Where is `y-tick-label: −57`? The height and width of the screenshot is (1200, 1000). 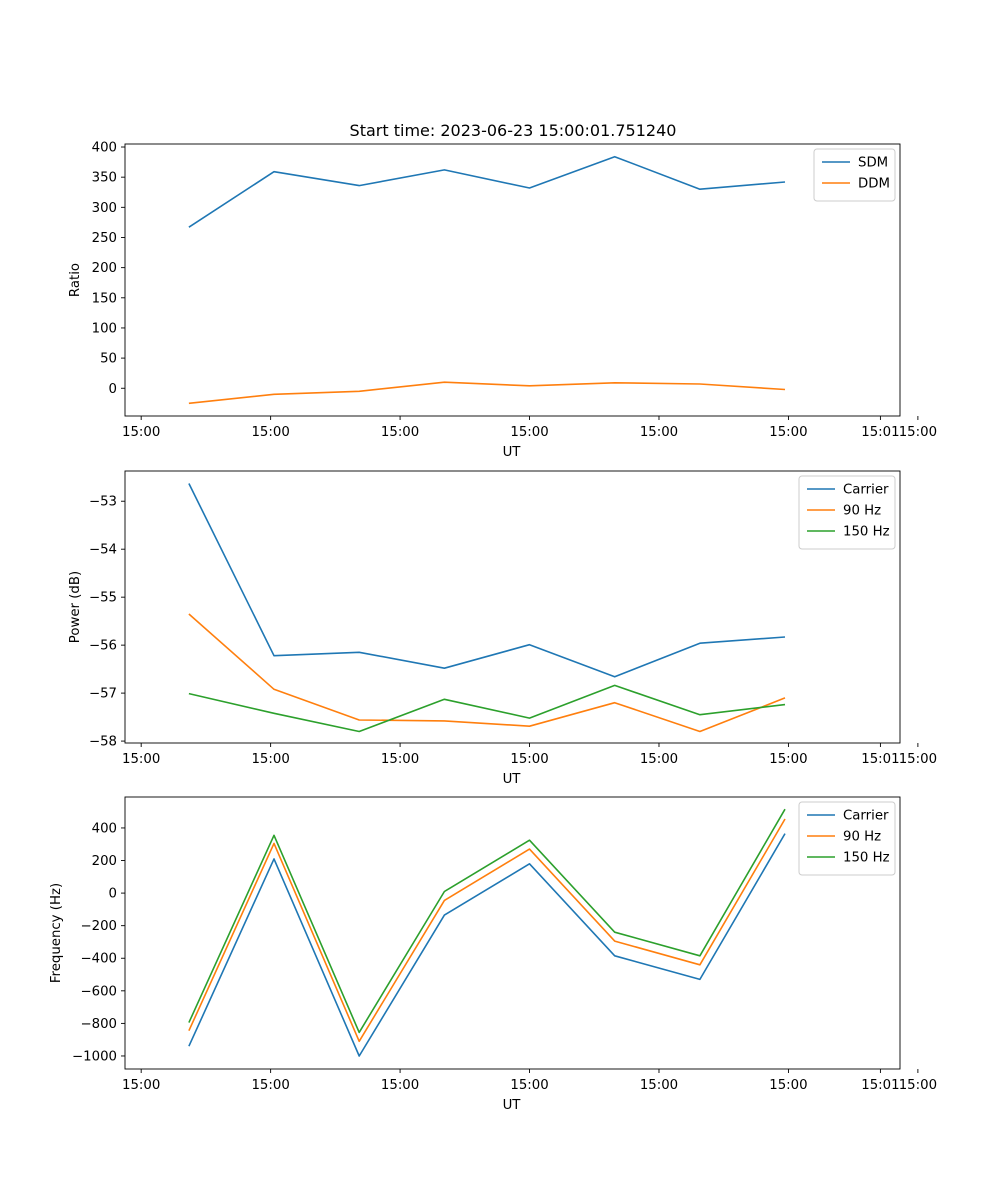 y-tick-label: −57 is located at coordinates (103, 694).